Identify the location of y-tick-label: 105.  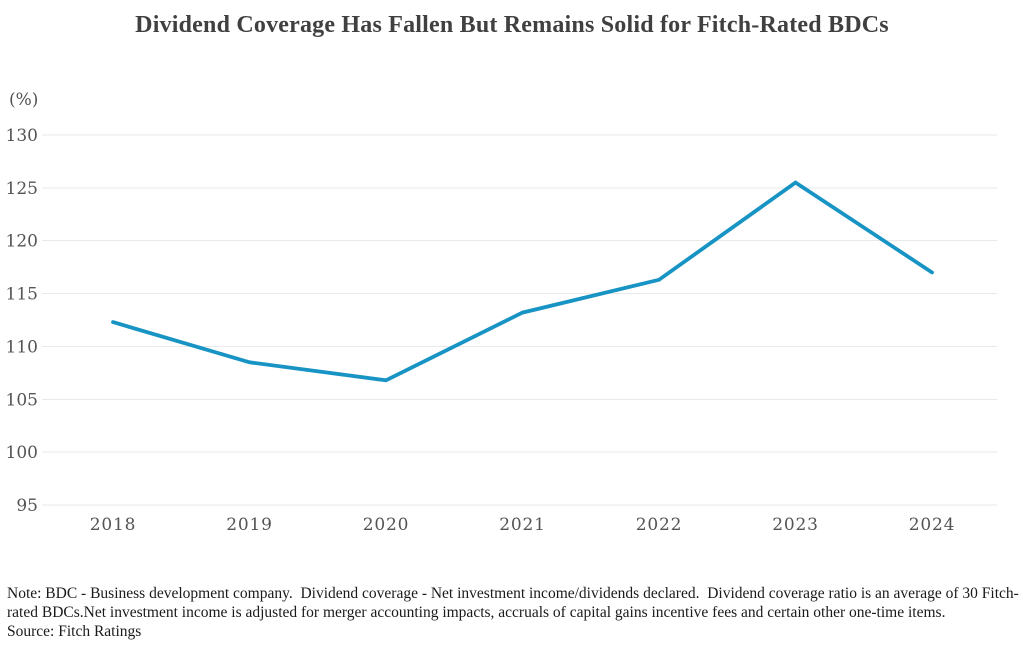
(22, 400).